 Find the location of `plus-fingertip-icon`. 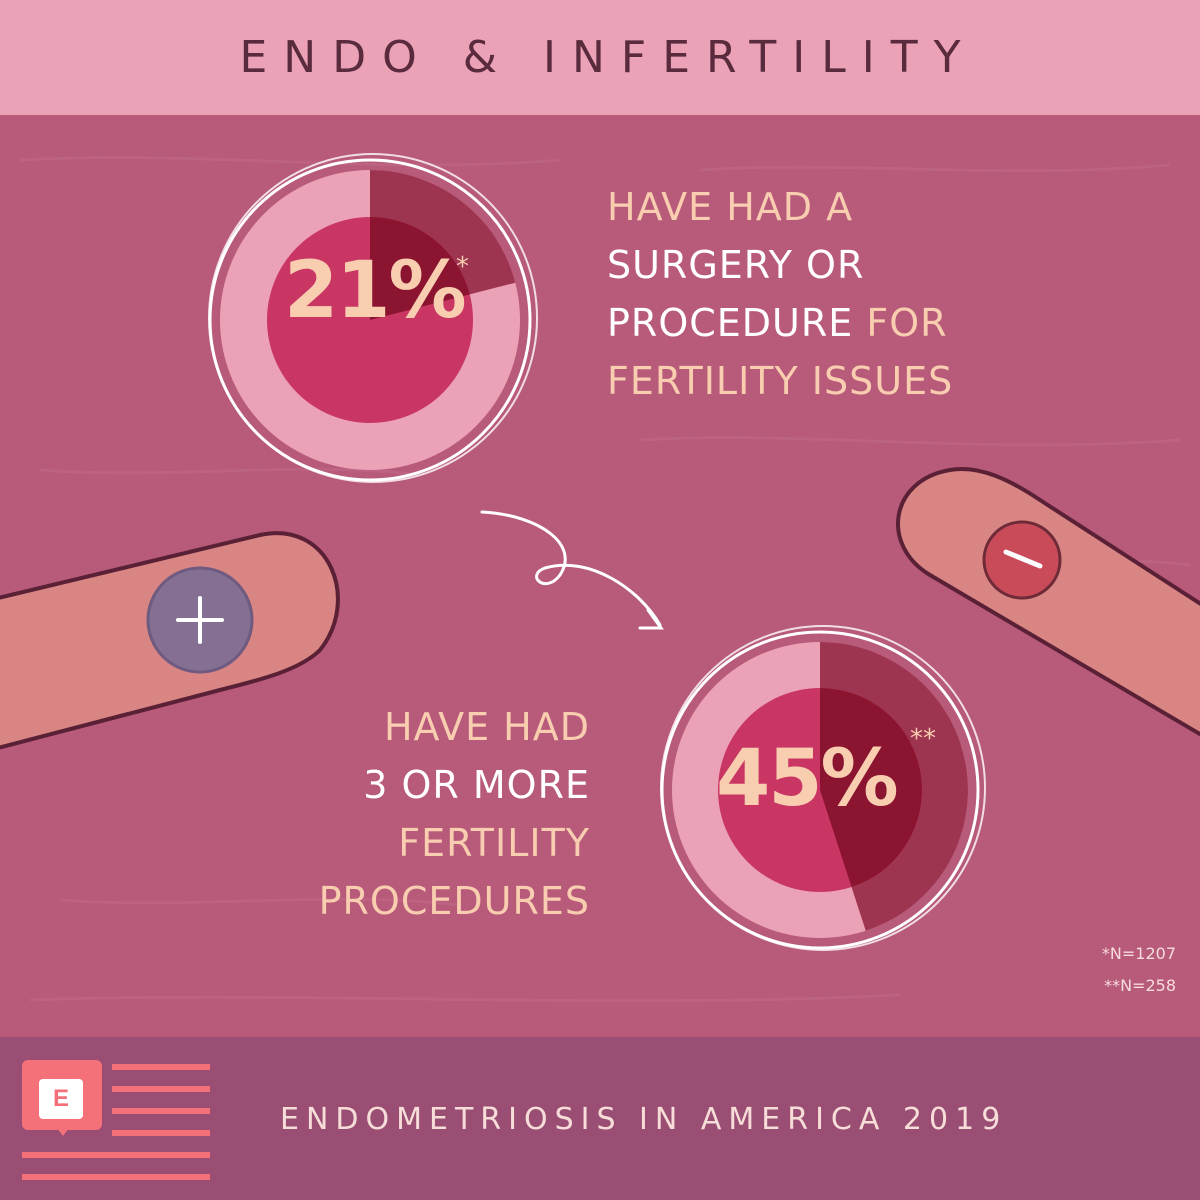

plus-fingertip-icon is located at coordinates (170, 640).